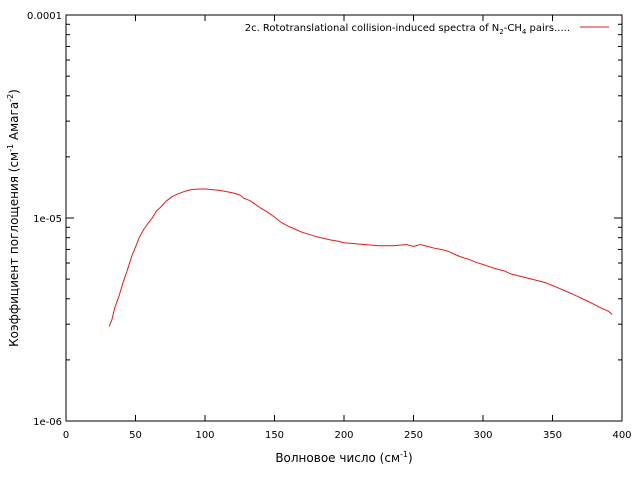 The width and height of the screenshot is (640, 480). Describe the element at coordinates (482, 435) in the screenshot. I see `x-tick-label: 300` at that location.